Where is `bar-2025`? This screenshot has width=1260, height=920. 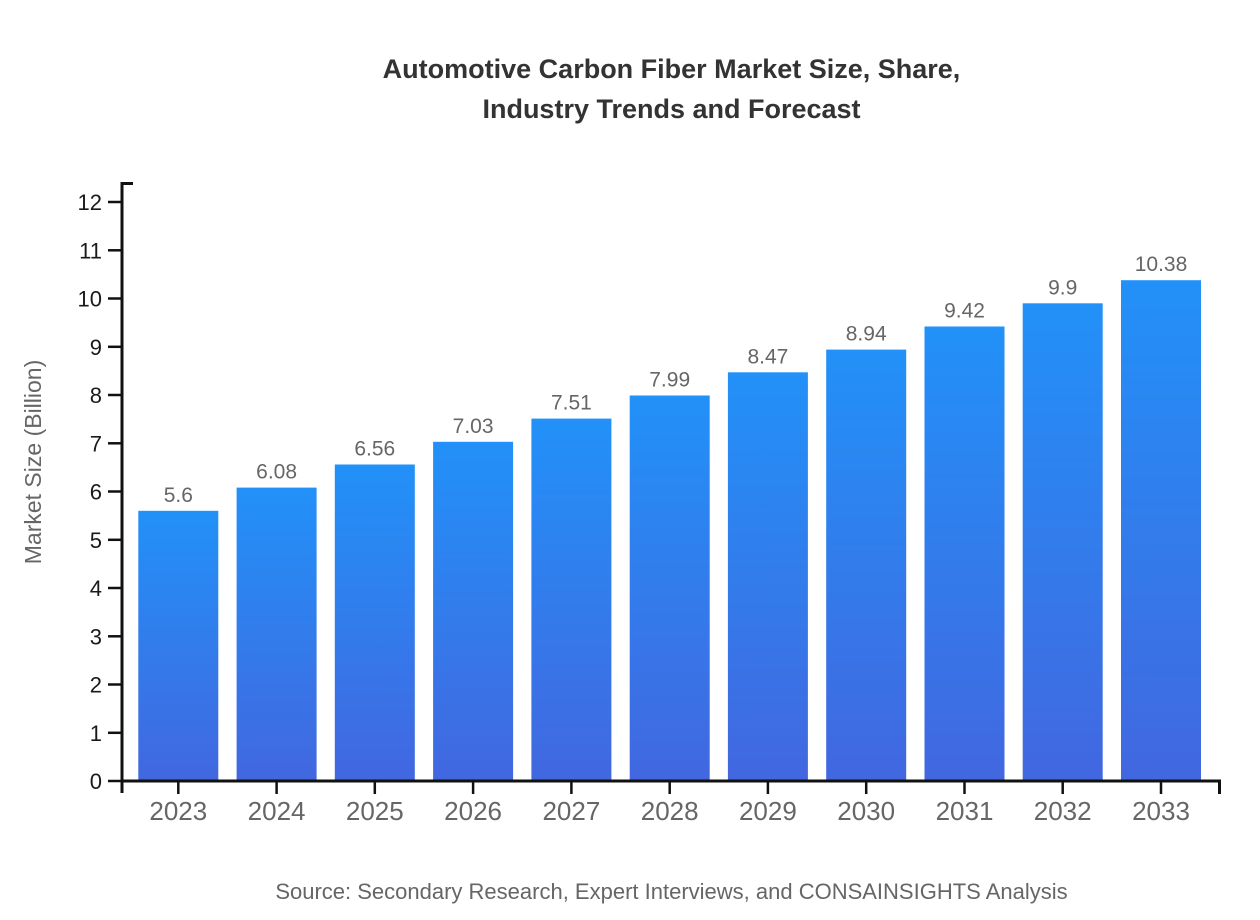
bar-2025 is located at coordinates (374, 622).